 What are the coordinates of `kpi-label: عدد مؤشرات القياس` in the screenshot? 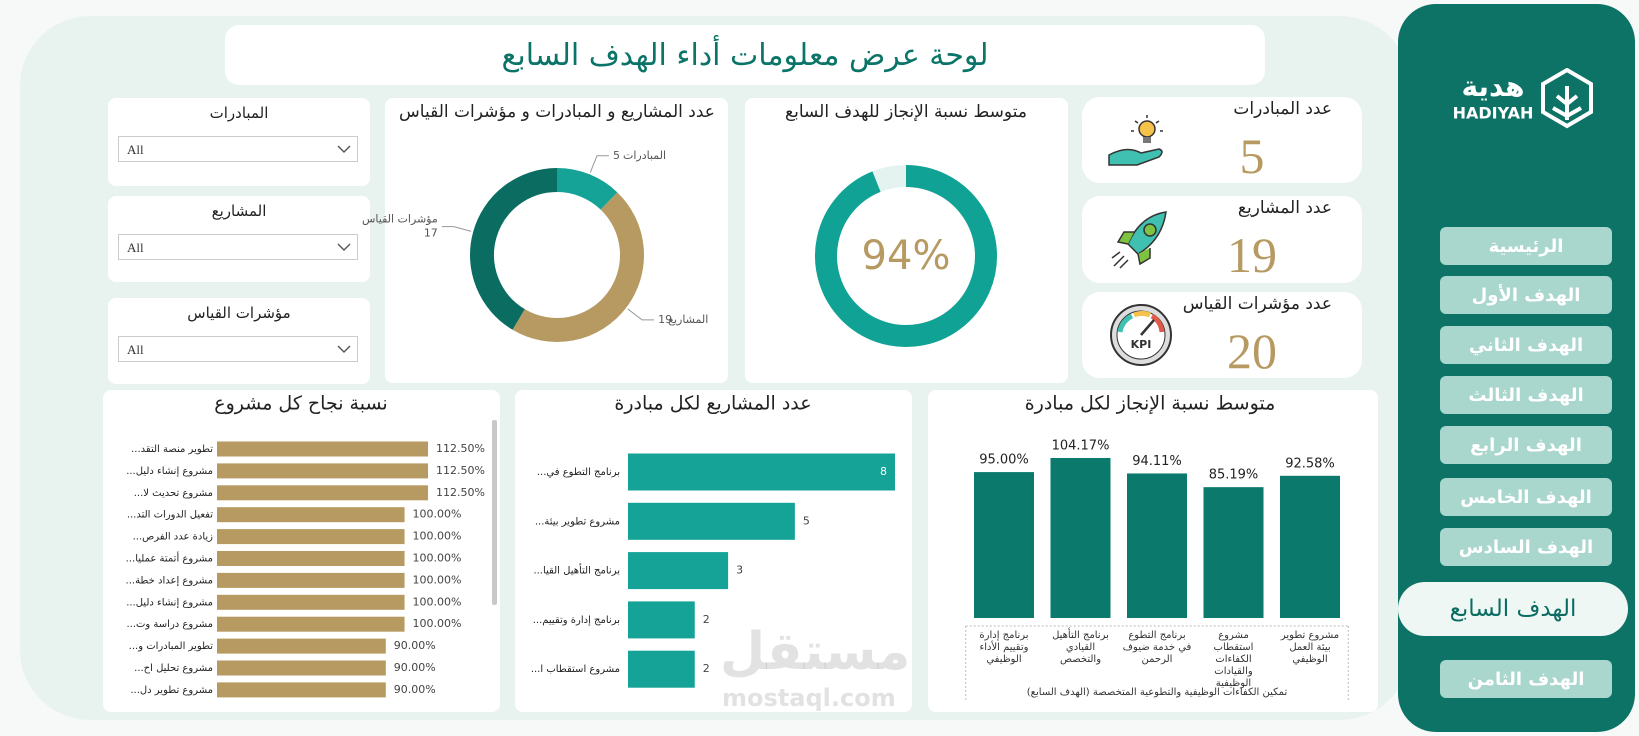 It's located at (1257, 304).